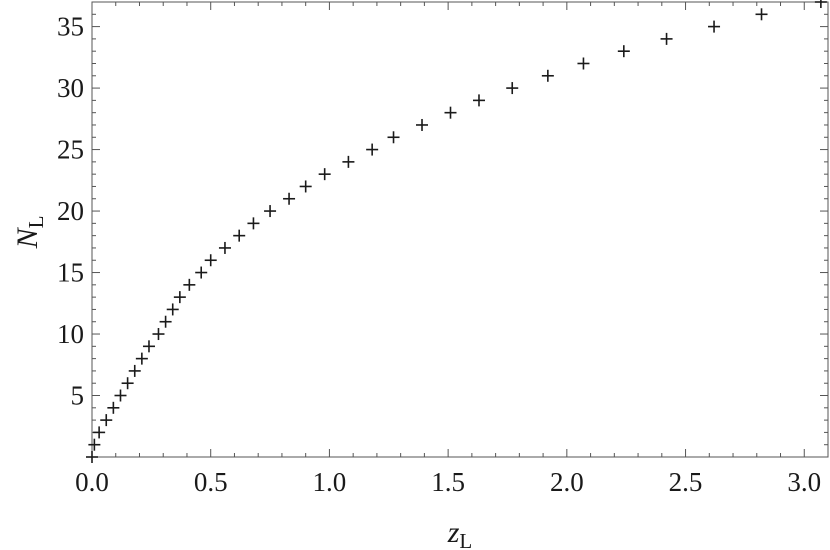  What do you see at coordinates (465, 539) in the screenshot?
I see `x-axis-title-subscript: L` at bounding box center [465, 539].